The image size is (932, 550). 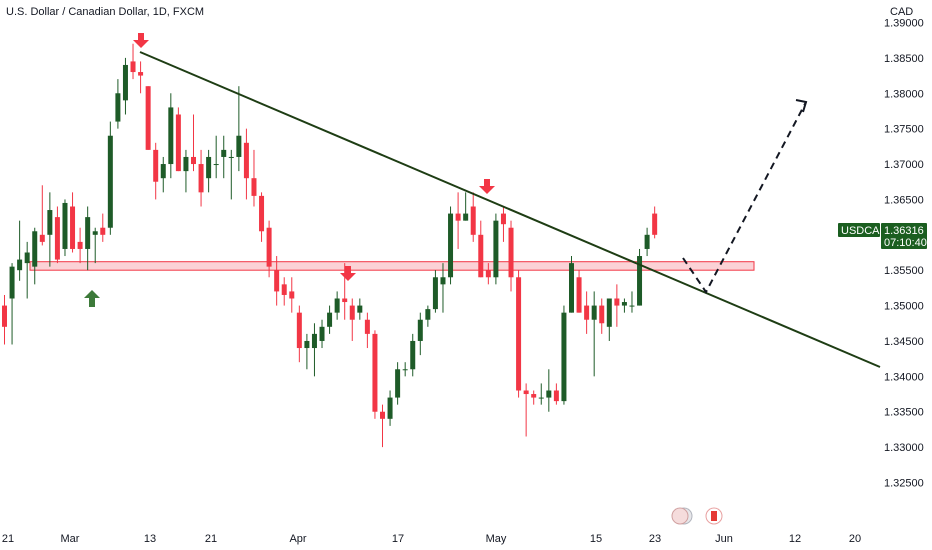 What do you see at coordinates (70, 539) in the screenshot?
I see `time-tick-label: Mar` at bounding box center [70, 539].